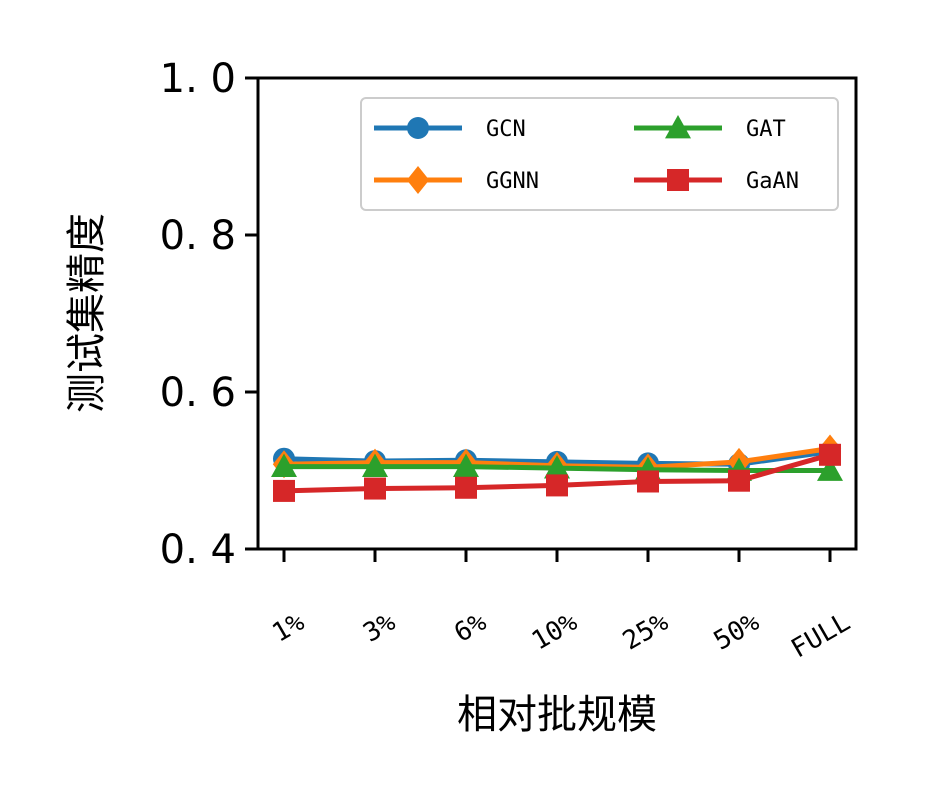  I want to click on series-gaan, so click(557, 472).